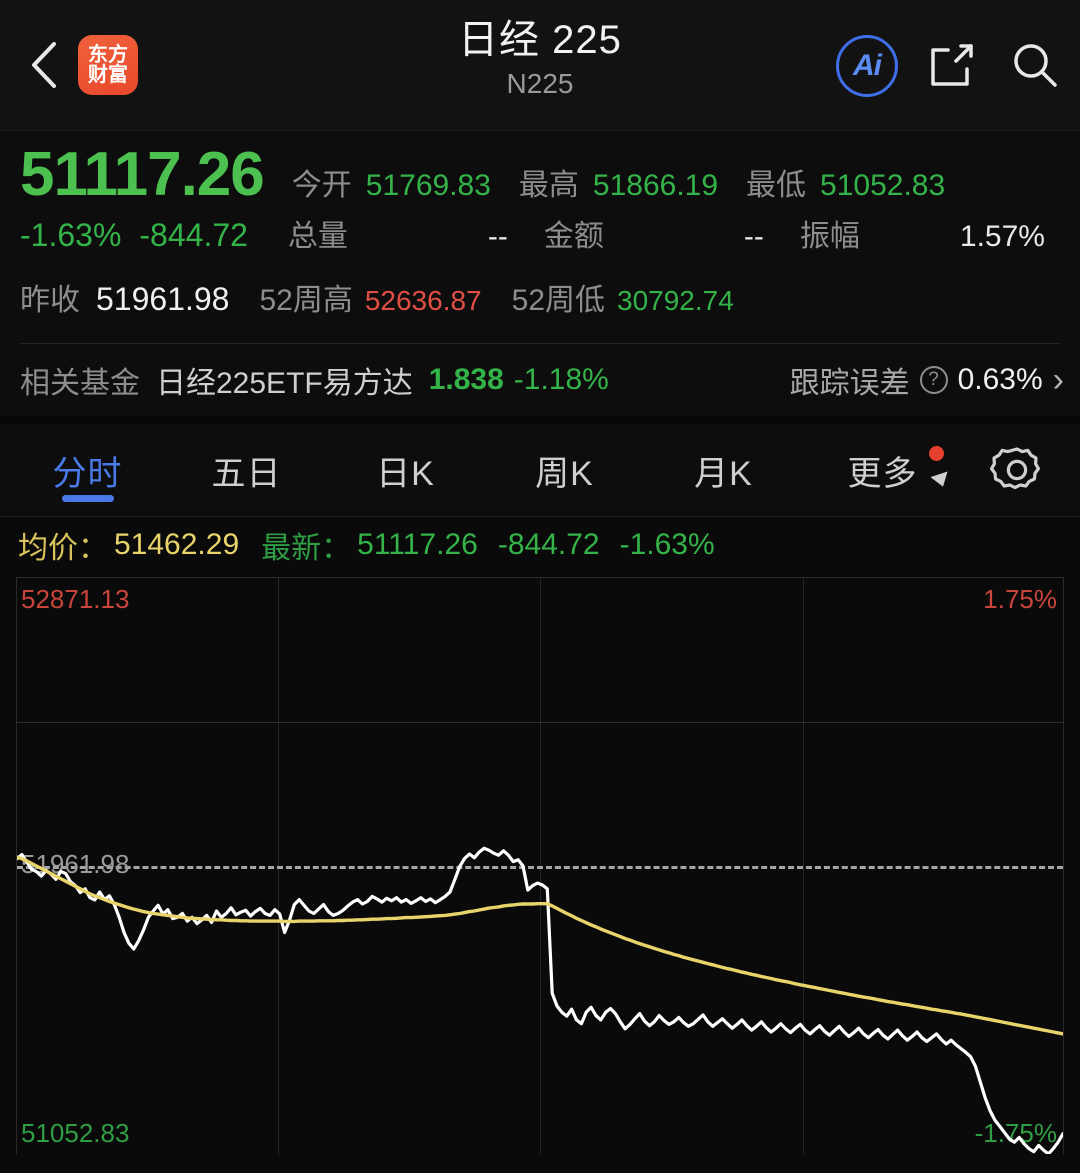  Describe the element at coordinates (941, 480) in the screenshot. I see `caret-down-icon` at that location.